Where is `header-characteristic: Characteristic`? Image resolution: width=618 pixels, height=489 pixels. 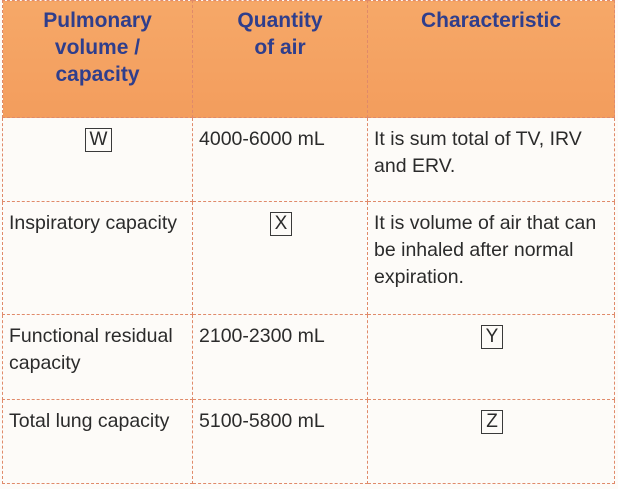
header-characteristic: Characteristic is located at coordinates (491, 59).